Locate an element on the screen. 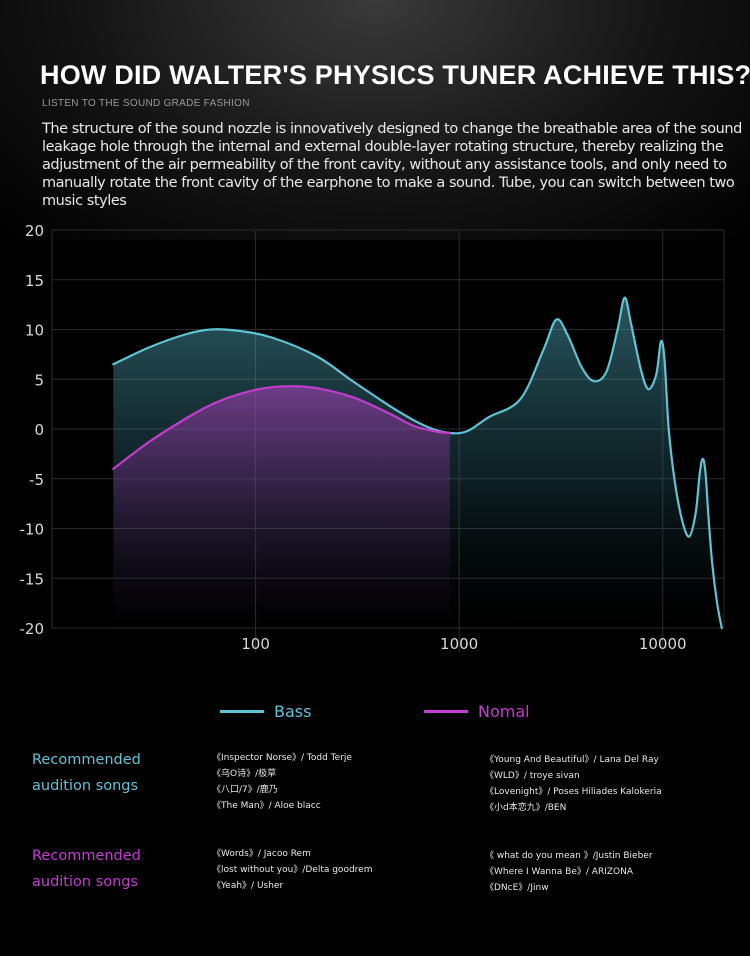  y-axis-ticks: 20 15 10 5 0 -5 -10 -15 -20 is located at coordinates (32, 430).